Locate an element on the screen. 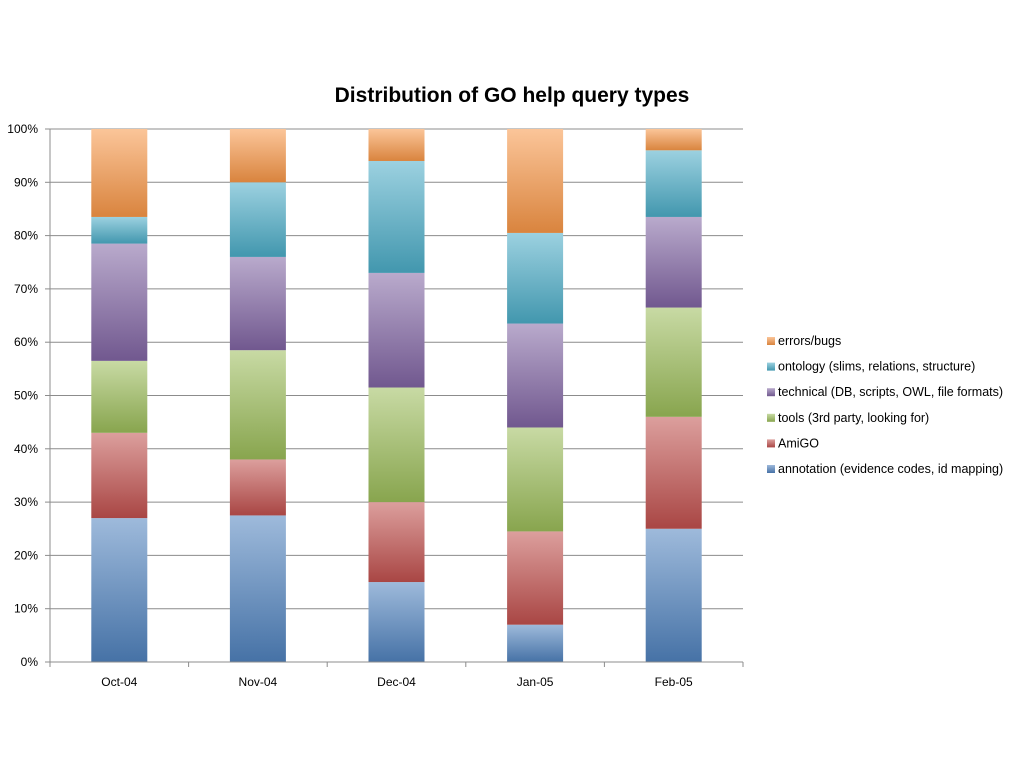 The width and height of the screenshot is (1024, 768). legend-label: tools (3rd party, looking for) is located at coordinates (853, 418).